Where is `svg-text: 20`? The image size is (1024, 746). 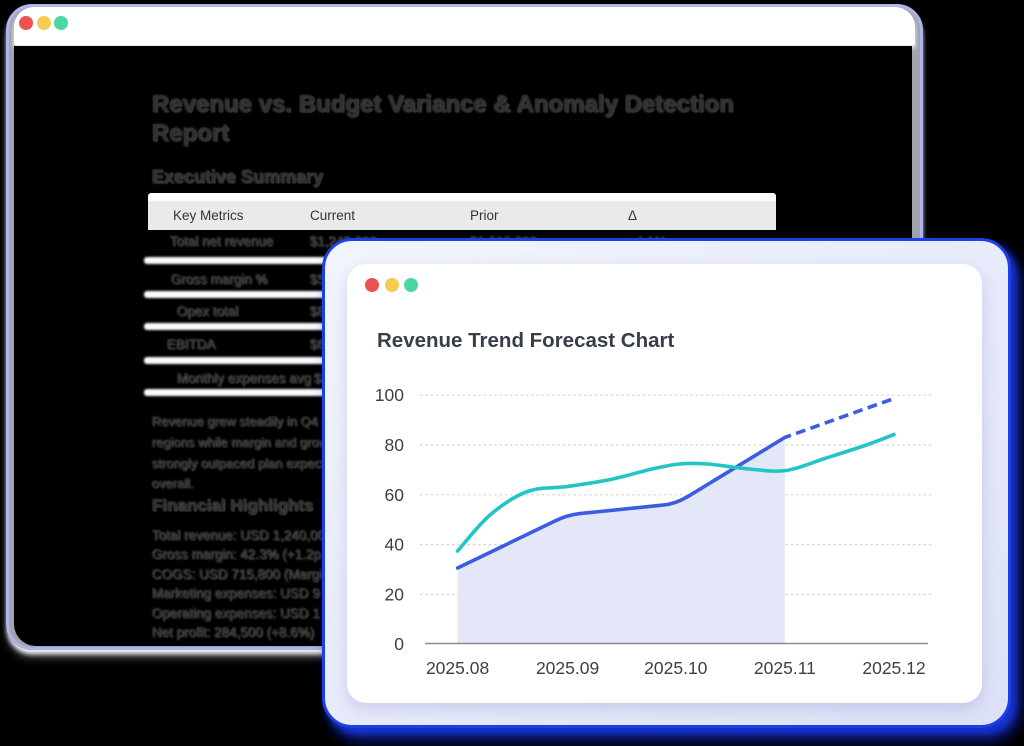 svg-text: 20 is located at coordinates (395, 594).